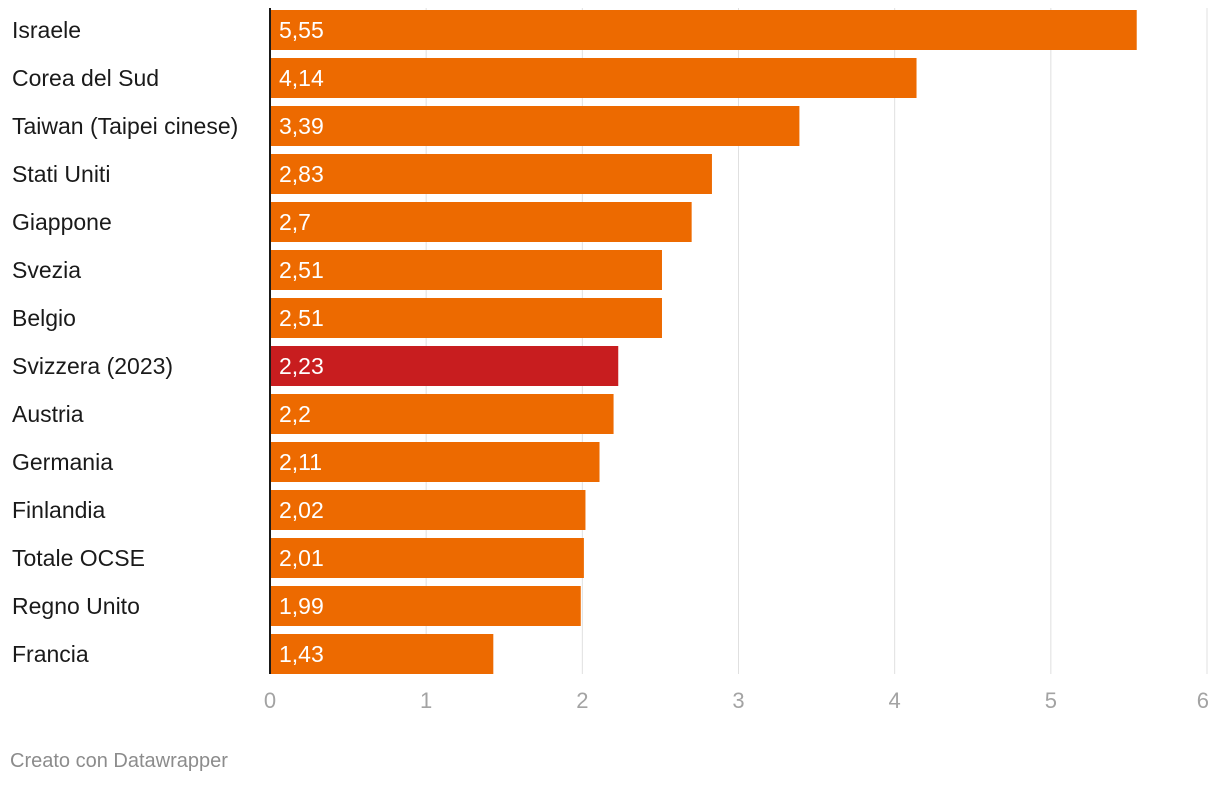 The image size is (1220, 786). I want to click on category-label: Stati Uniti, so click(61, 174).